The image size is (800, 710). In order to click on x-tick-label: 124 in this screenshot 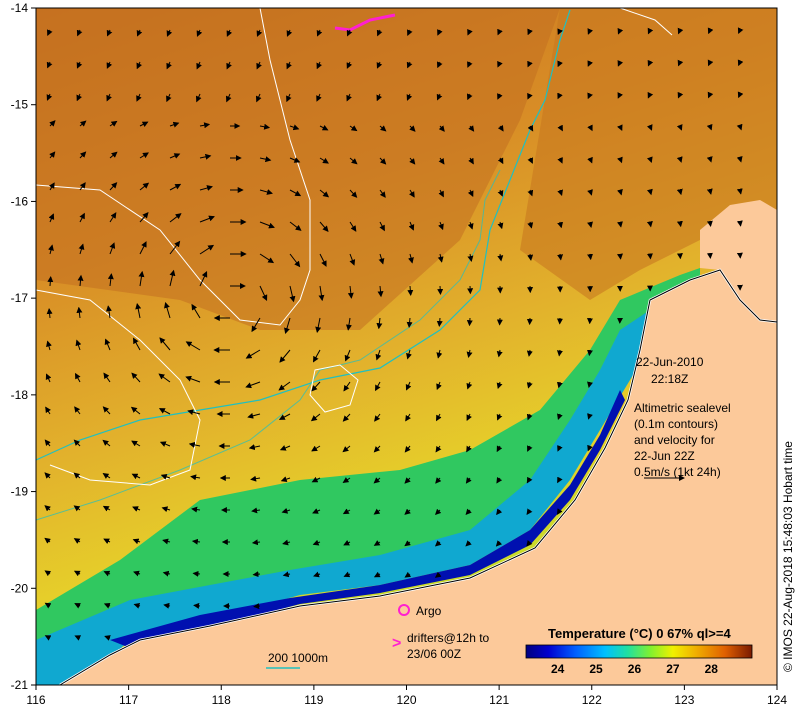, I will do `click(777, 700)`.